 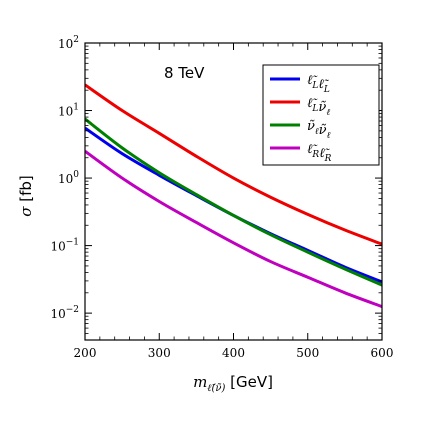 What do you see at coordinates (307, 353) in the screenshot?
I see `x-tick-label: 500` at bounding box center [307, 353].